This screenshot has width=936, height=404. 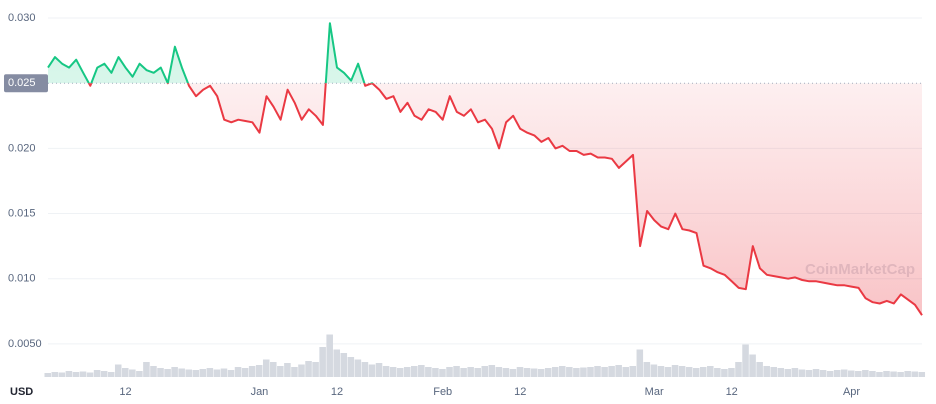 What do you see at coordinates (22, 83) in the screenshot?
I see `y-tick-label: 0.025` at bounding box center [22, 83].